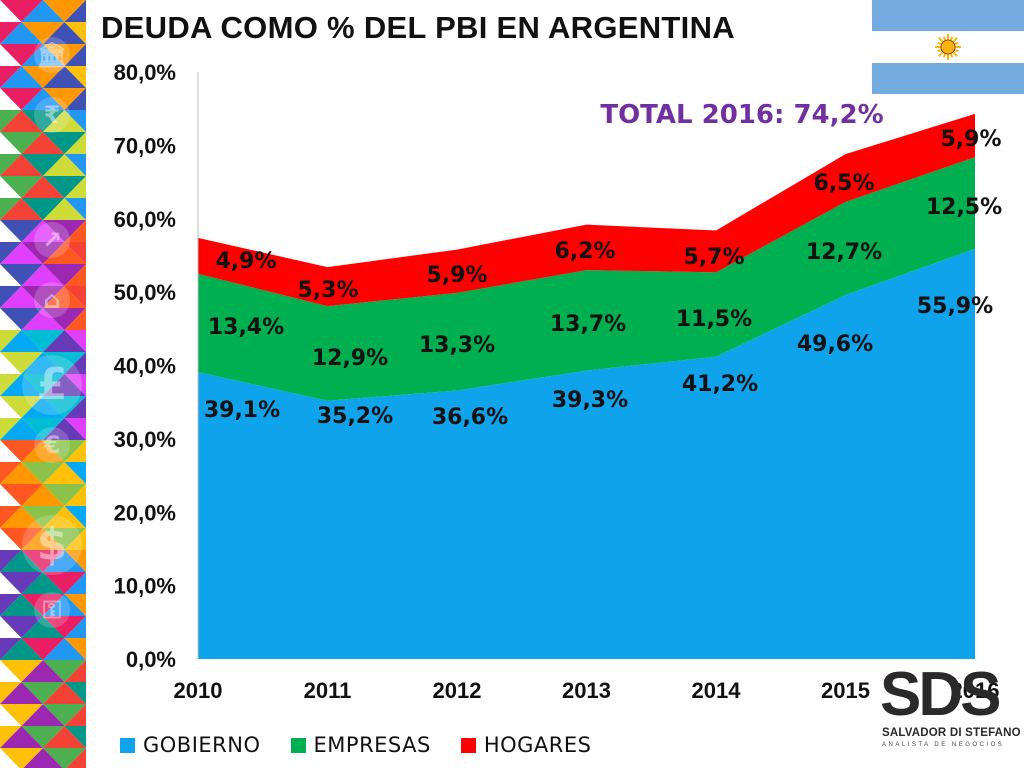 The image size is (1024, 768). What do you see at coordinates (537, 745) in the screenshot?
I see `legend-label-hogares: HOGARES` at bounding box center [537, 745].